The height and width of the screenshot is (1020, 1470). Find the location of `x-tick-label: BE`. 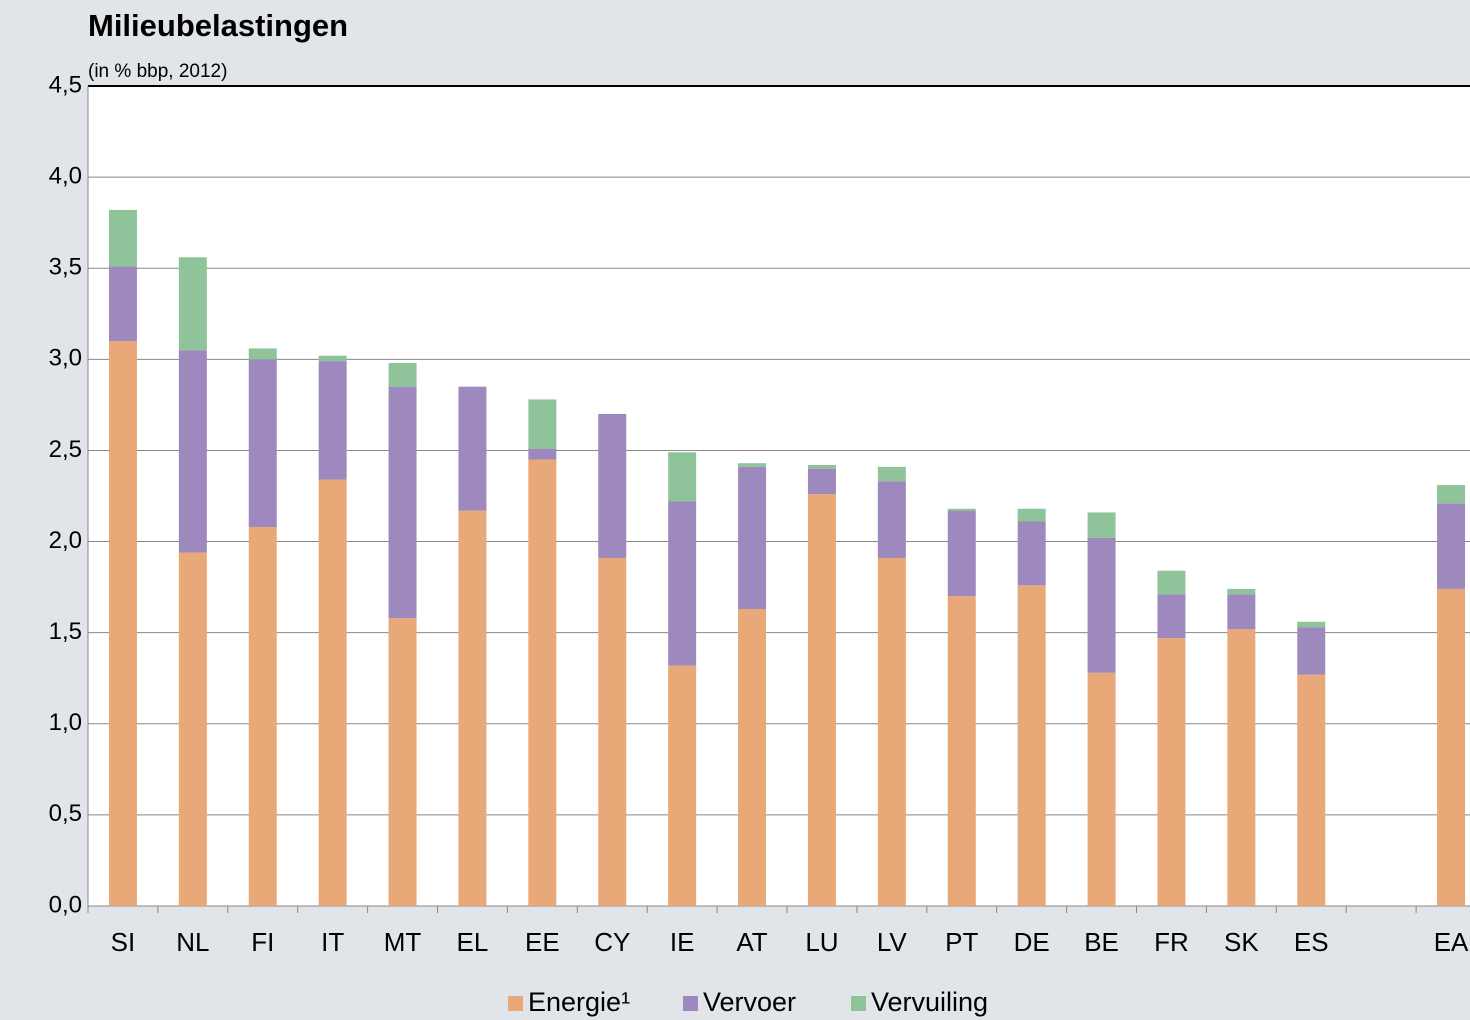

x-tick-label: BE is located at coordinates (1101, 942).